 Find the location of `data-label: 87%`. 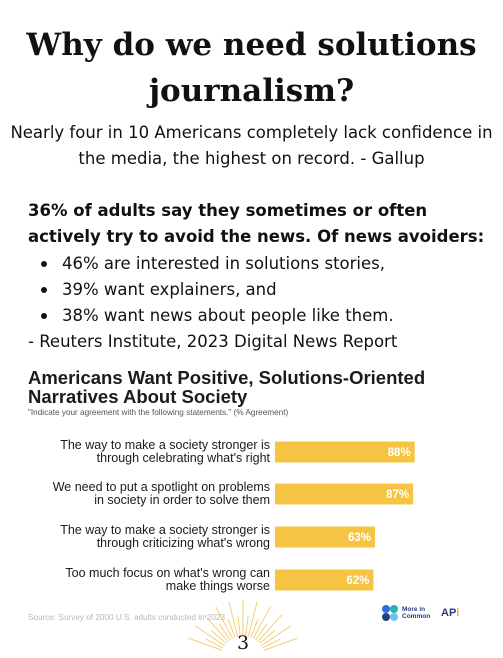

data-label: 87% is located at coordinates (397, 495).